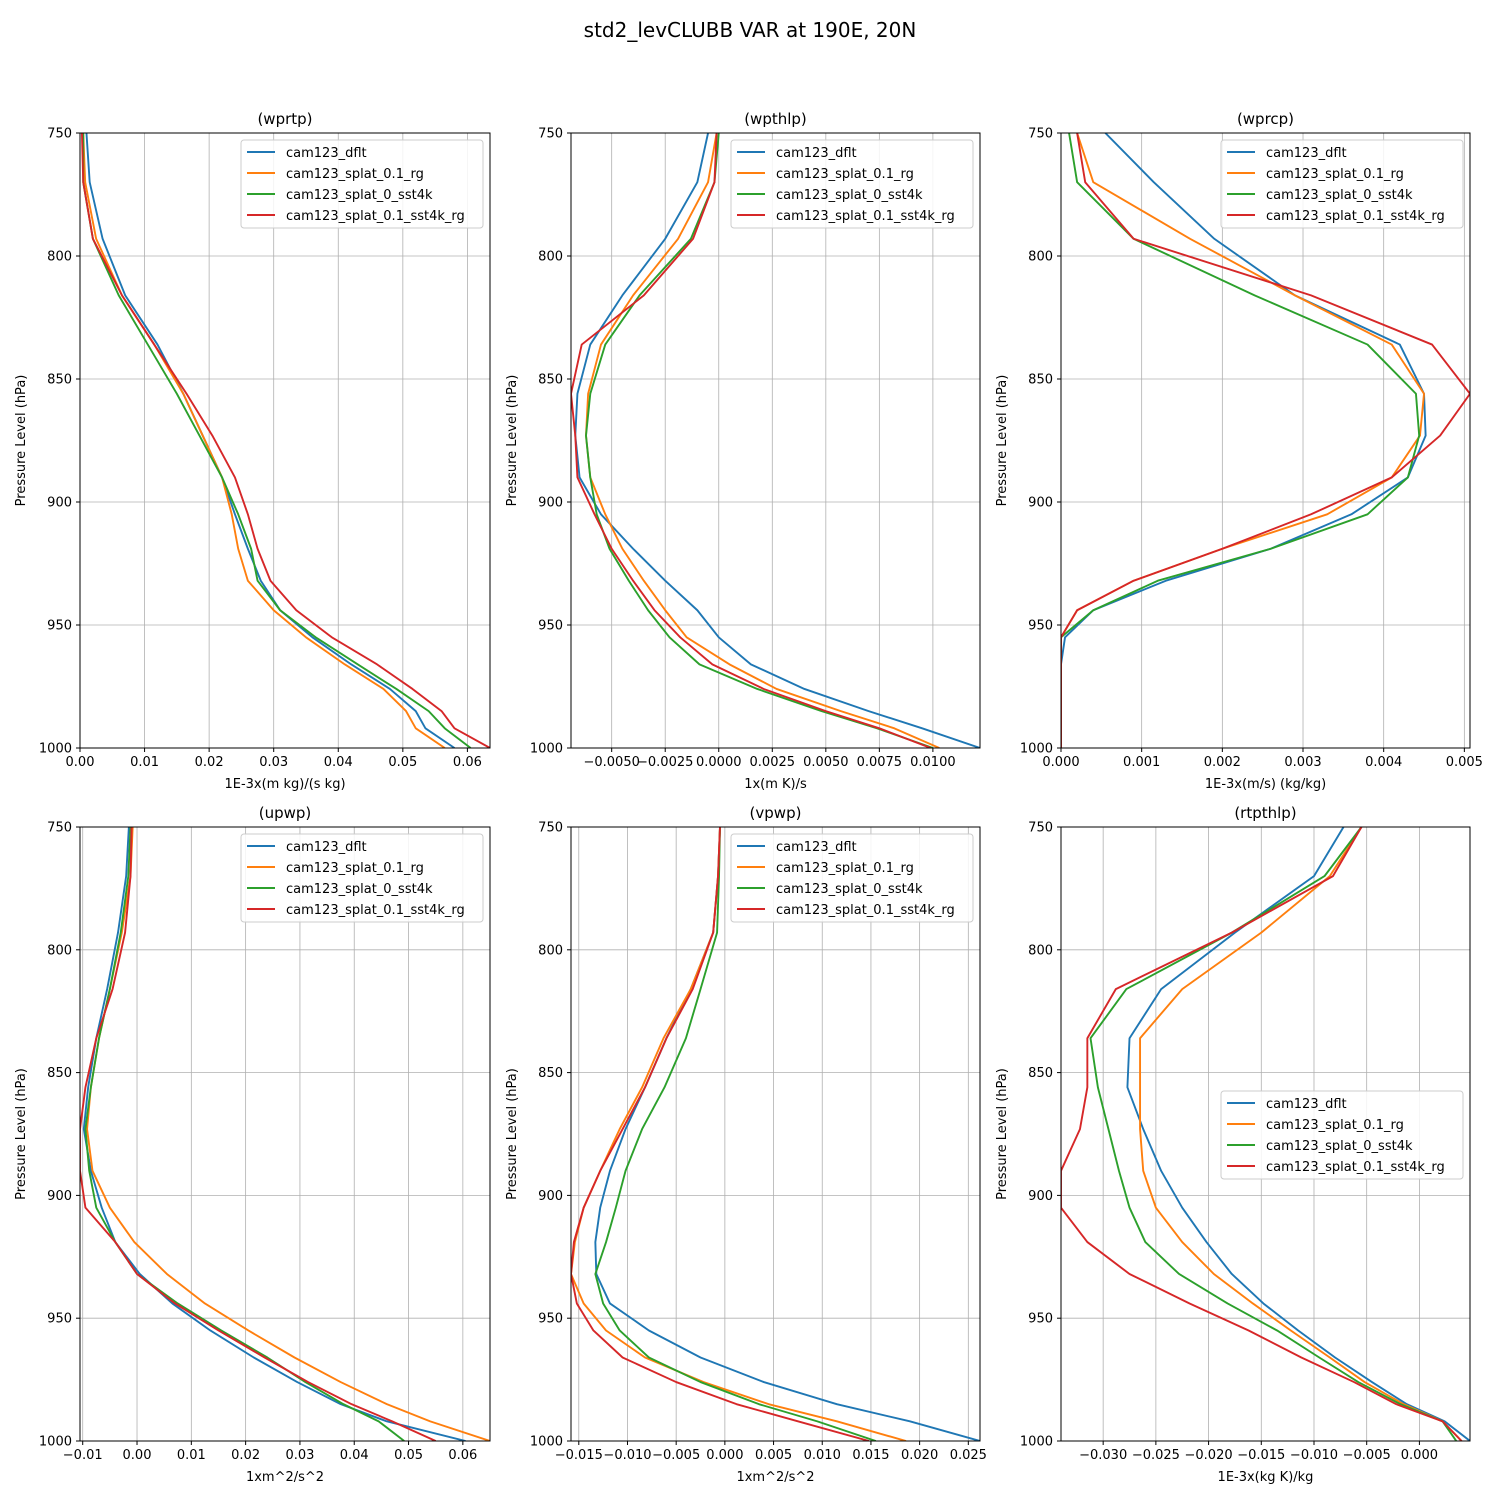 Image resolution: width=1500 pixels, height=1500 pixels. I want to click on x-tick-label: 0.001, so click(1141, 762).